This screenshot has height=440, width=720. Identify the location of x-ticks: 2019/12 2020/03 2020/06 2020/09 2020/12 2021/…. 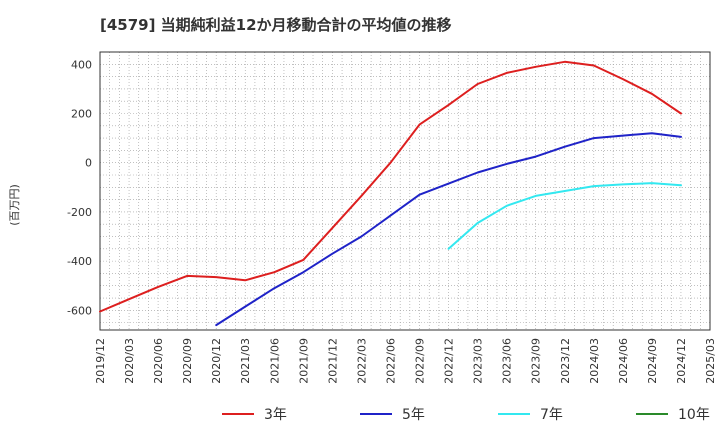
(405, 361).